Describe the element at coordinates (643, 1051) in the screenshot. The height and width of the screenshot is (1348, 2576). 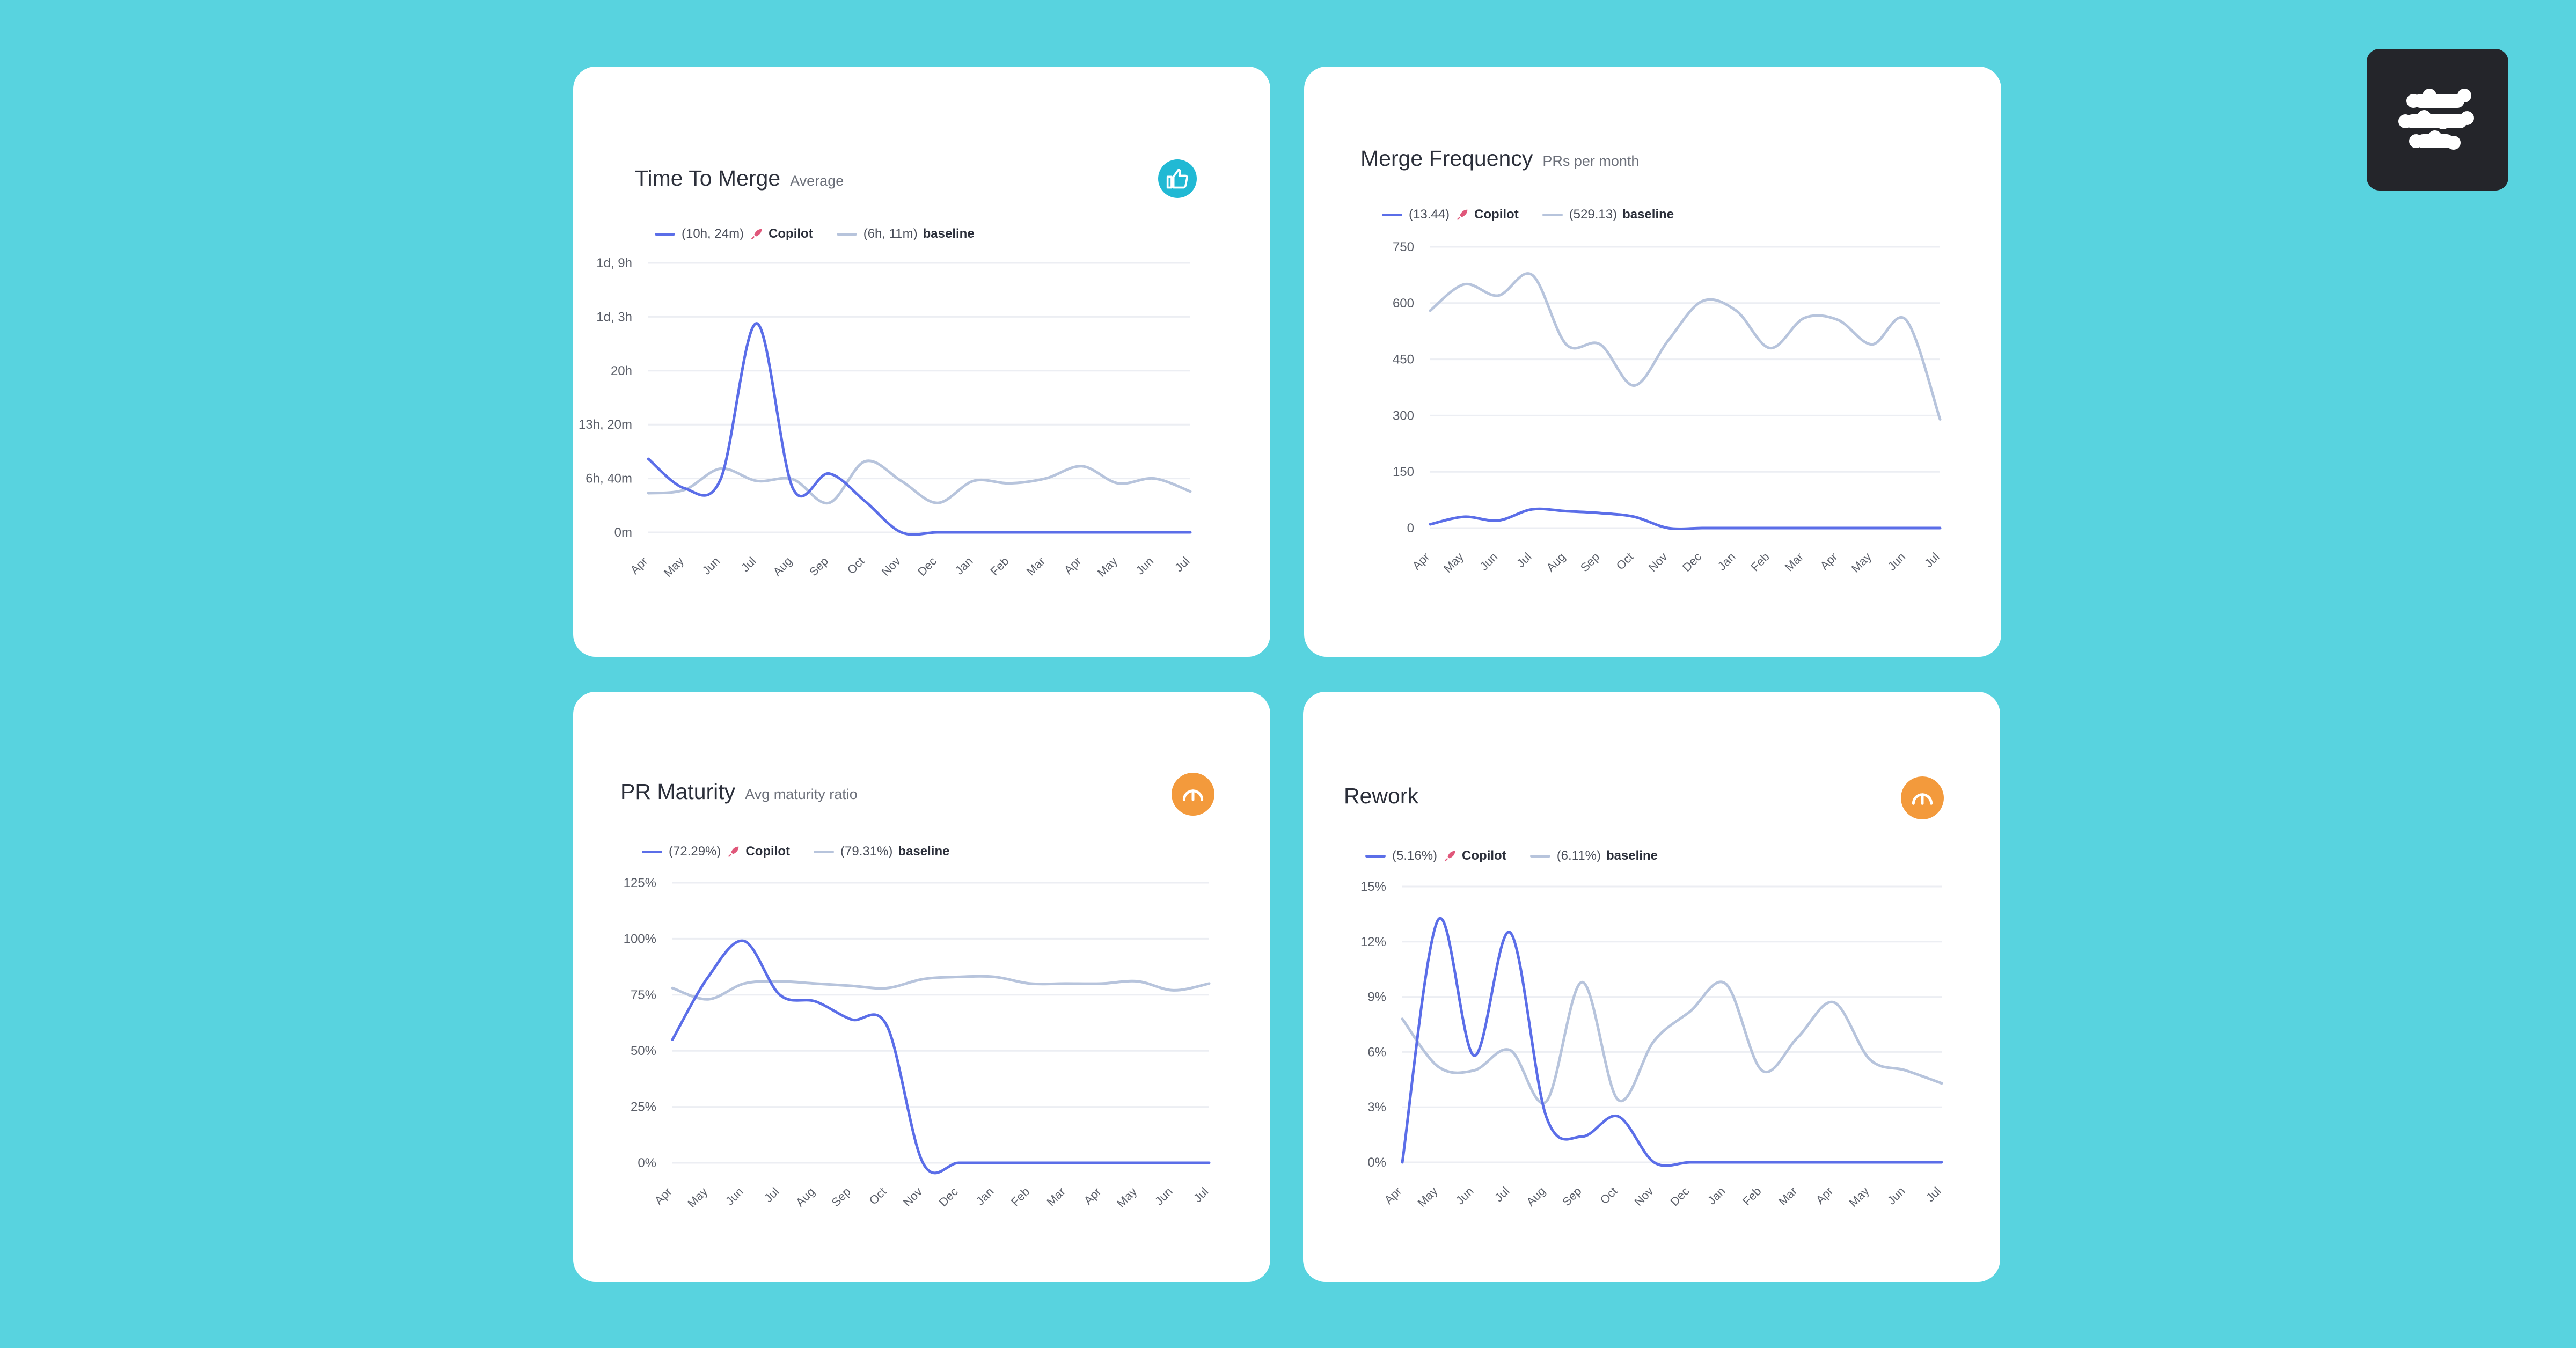
I see `y-tick-label: 50%` at that location.